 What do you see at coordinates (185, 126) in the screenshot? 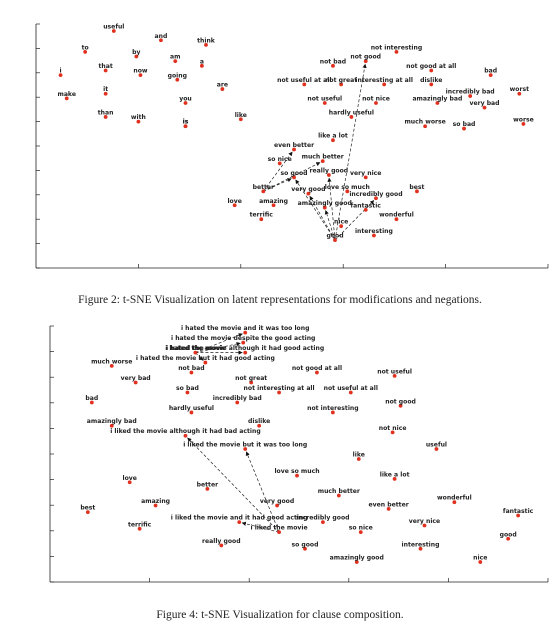
I see `fig2-point-is` at bounding box center [185, 126].